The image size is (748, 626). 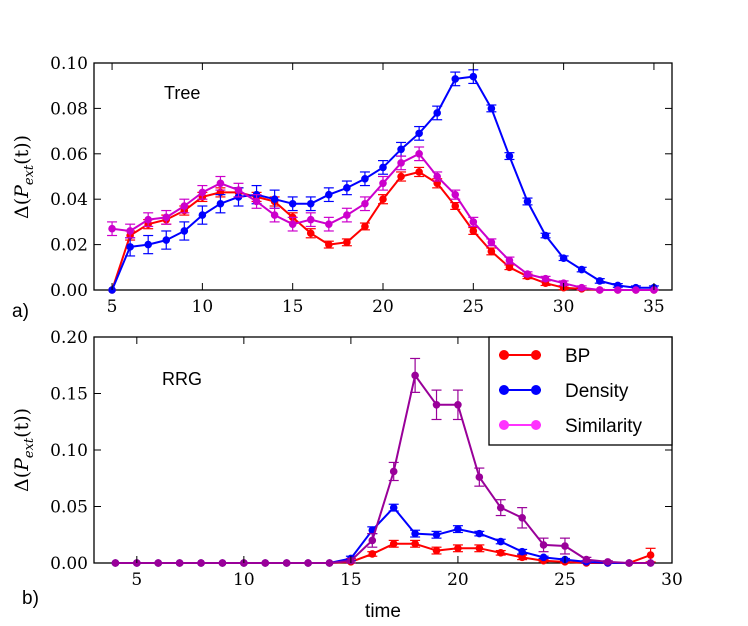 What do you see at coordinates (69, 109) in the screenshot?
I see `y-tick-label: 0.08` at bounding box center [69, 109].